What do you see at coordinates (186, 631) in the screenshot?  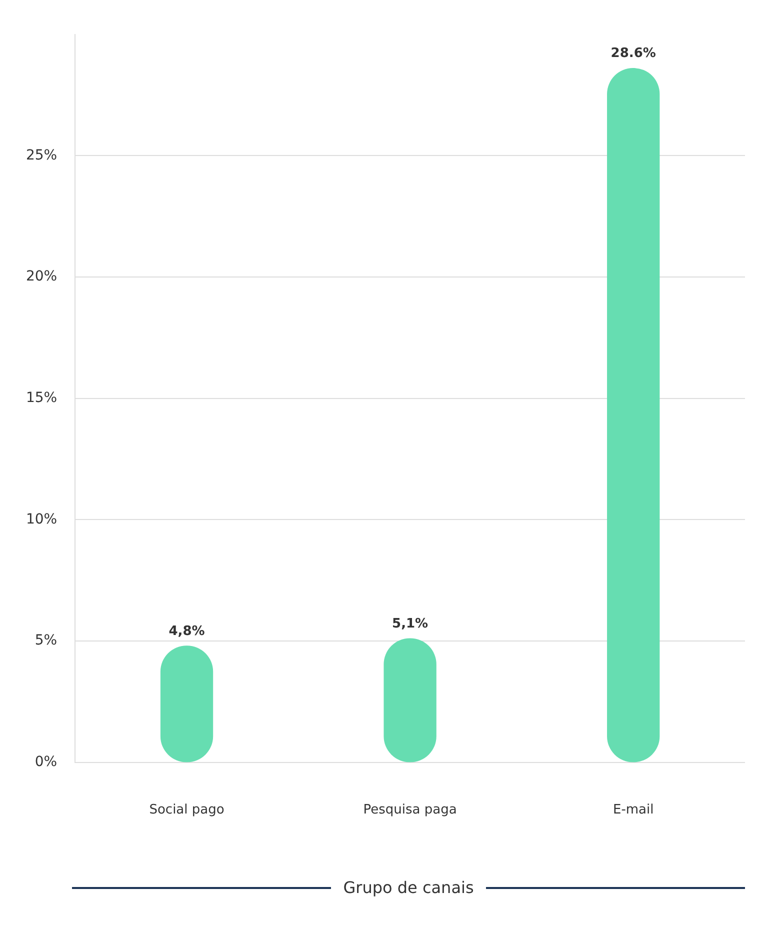 I see `data-label: 4,8%` at bounding box center [186, 631].